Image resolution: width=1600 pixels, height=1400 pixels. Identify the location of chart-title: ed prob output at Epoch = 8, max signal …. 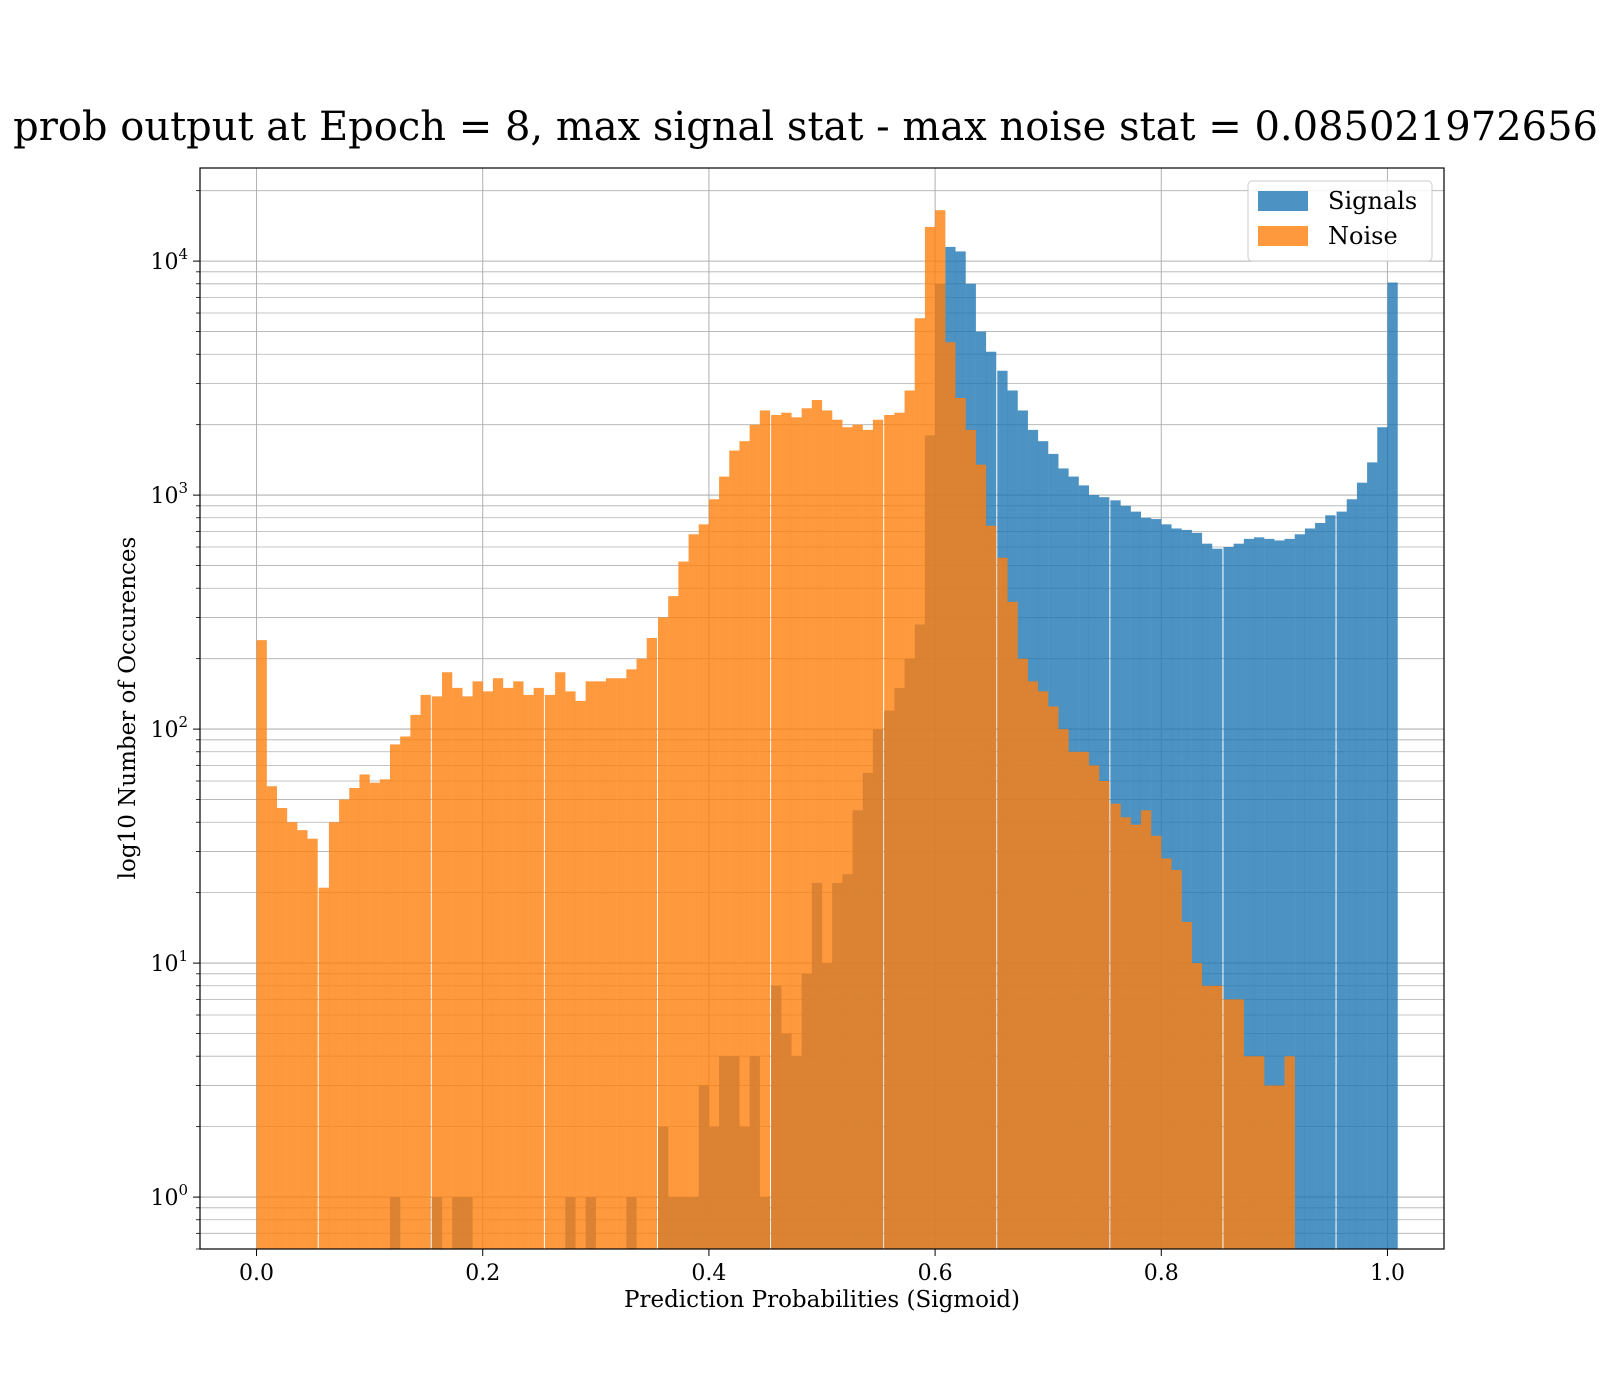
(800, 127).